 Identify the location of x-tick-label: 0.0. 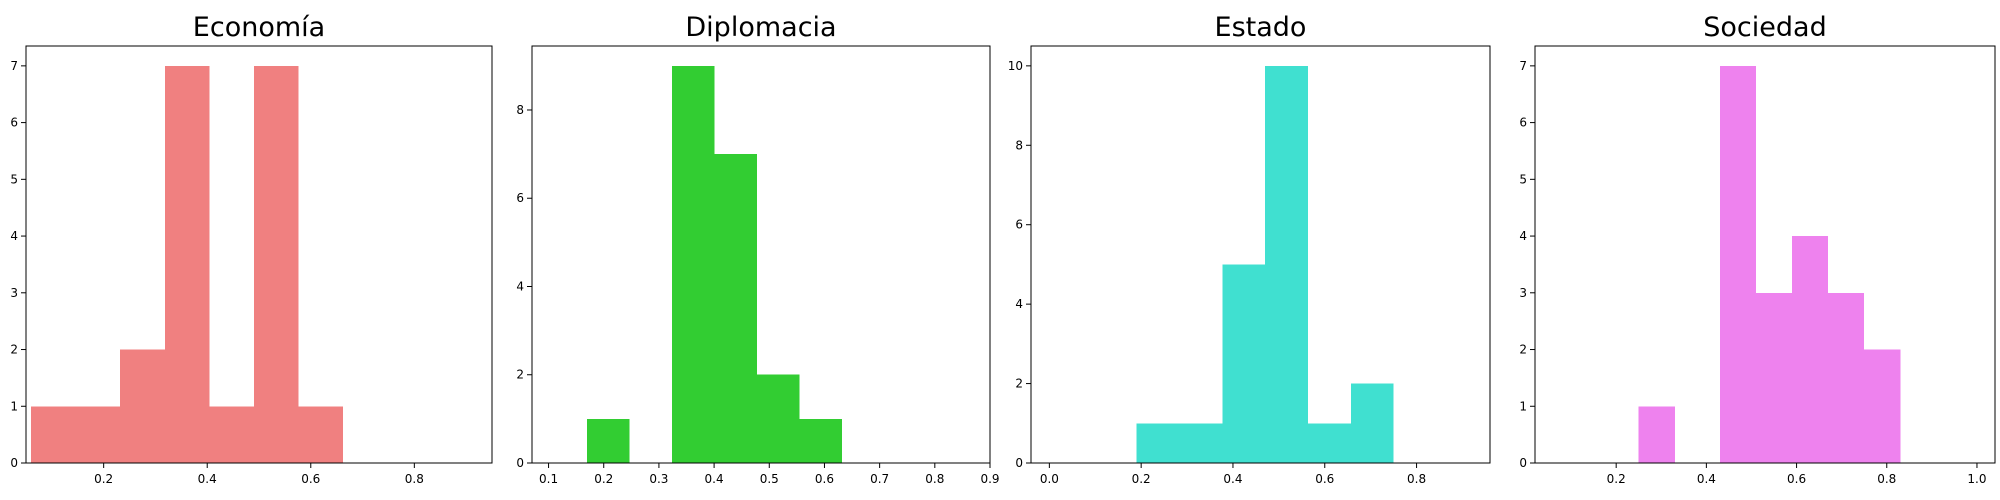
(1049, 479).